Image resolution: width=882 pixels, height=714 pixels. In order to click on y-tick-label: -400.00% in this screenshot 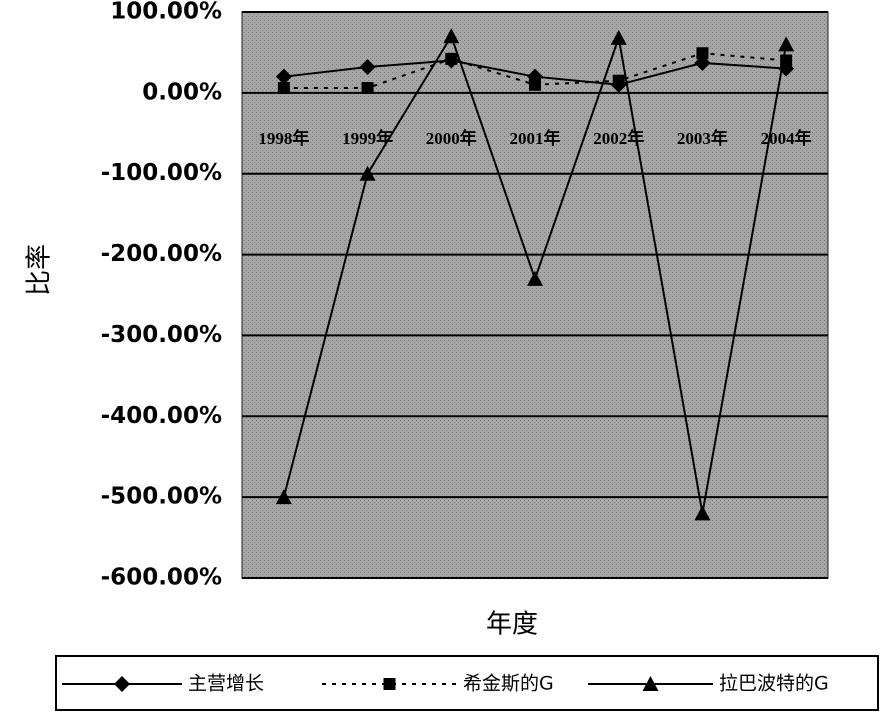, I will do `click(161, 416)`.